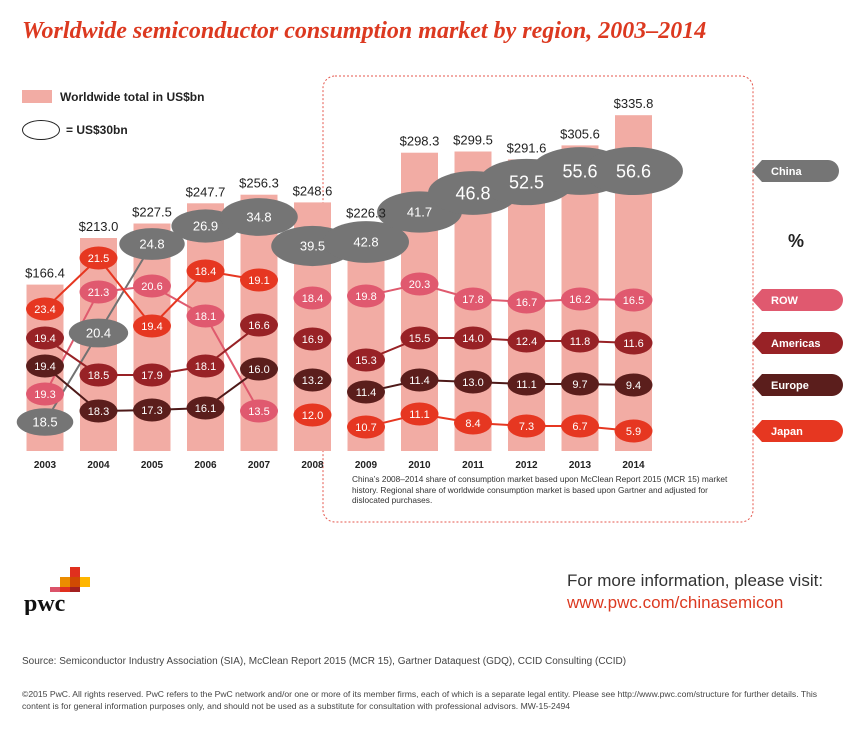 The width and height of the screenshot is (850, 745). I want to click on legend-ellipse-swatch, so click(41, 130).